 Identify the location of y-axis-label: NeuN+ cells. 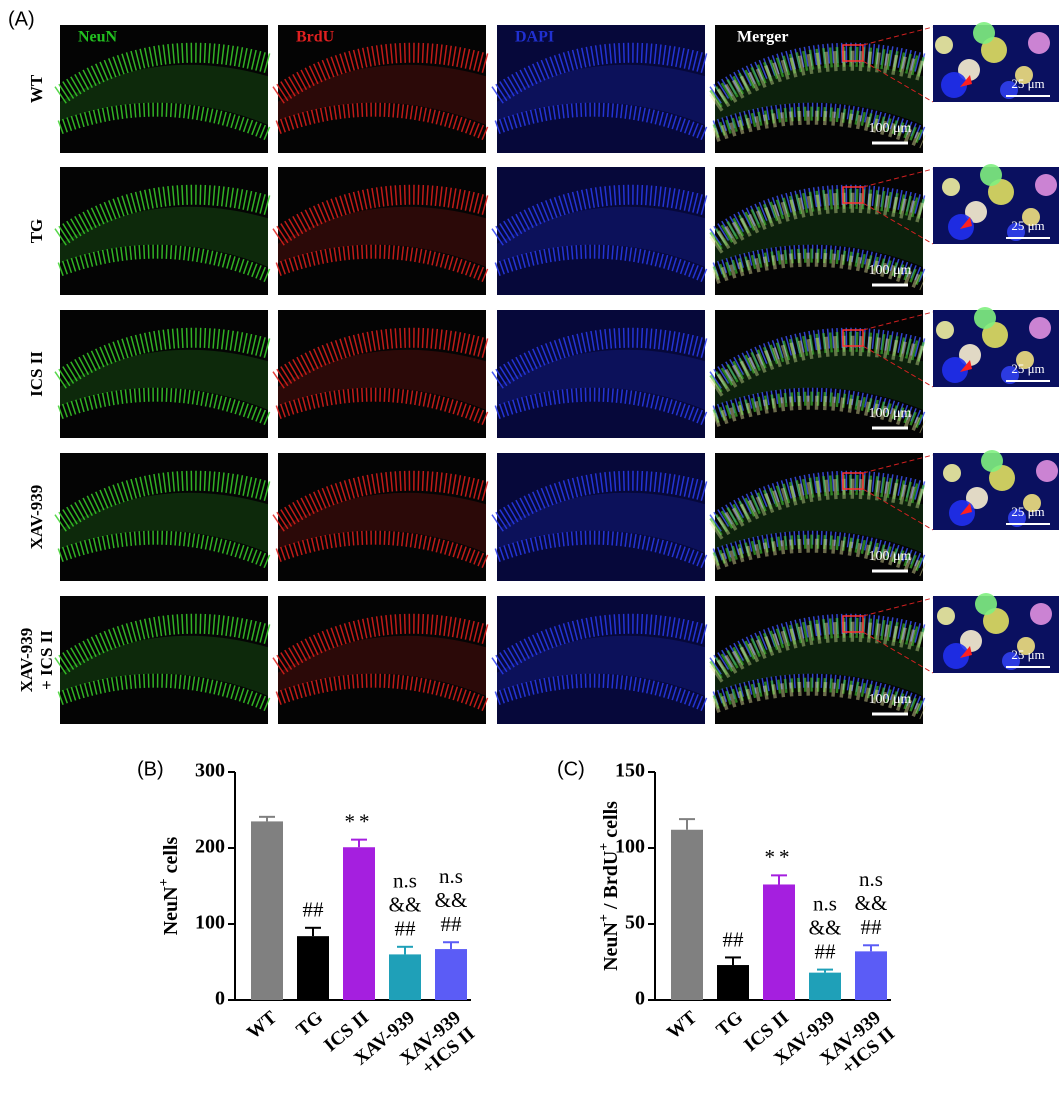
(169, 886).